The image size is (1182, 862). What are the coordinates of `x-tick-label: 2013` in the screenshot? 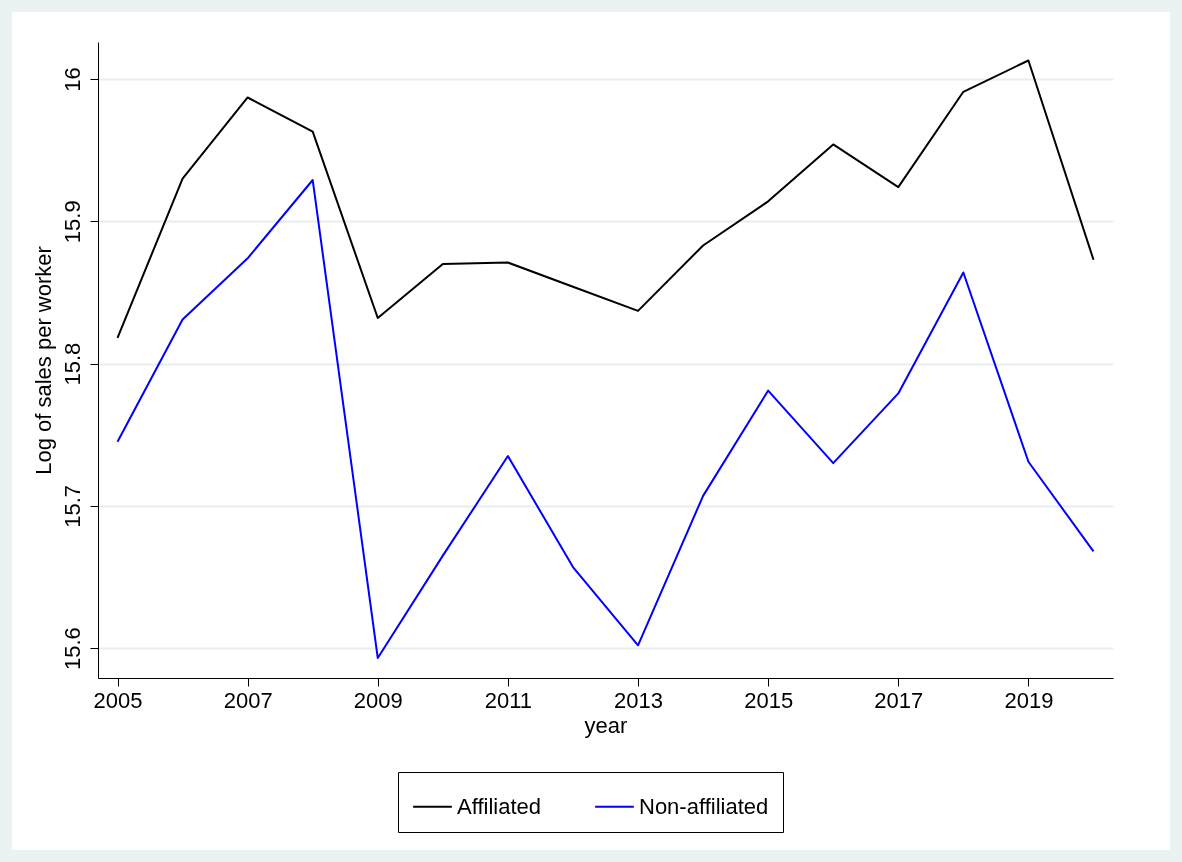 It's located at (639, 700).